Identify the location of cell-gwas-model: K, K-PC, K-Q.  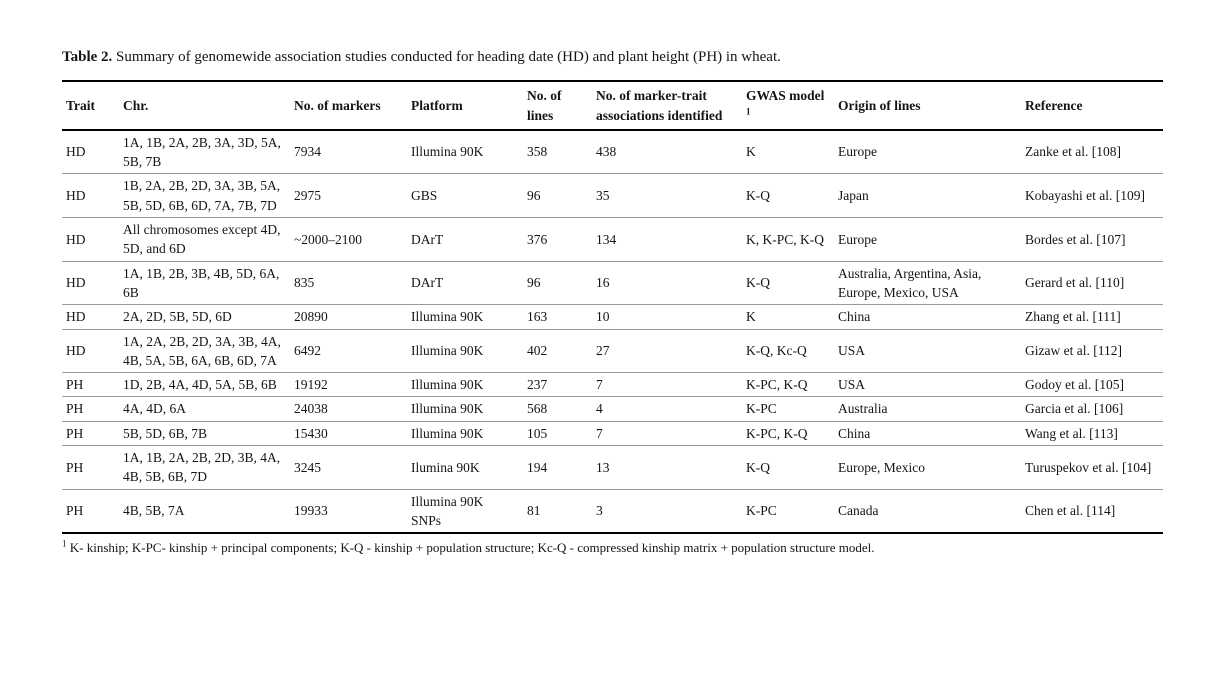
(788, 239).